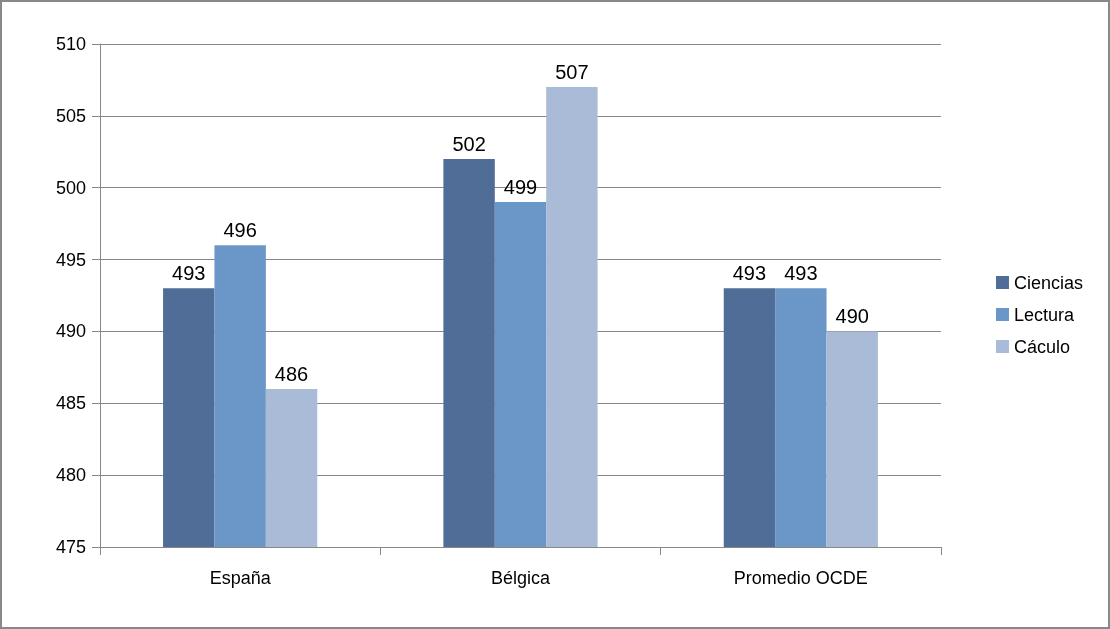  What do you see at coordinates (469, 143) in the screenshot?
I see `data-label: 502` at bounding box center [469, 143].